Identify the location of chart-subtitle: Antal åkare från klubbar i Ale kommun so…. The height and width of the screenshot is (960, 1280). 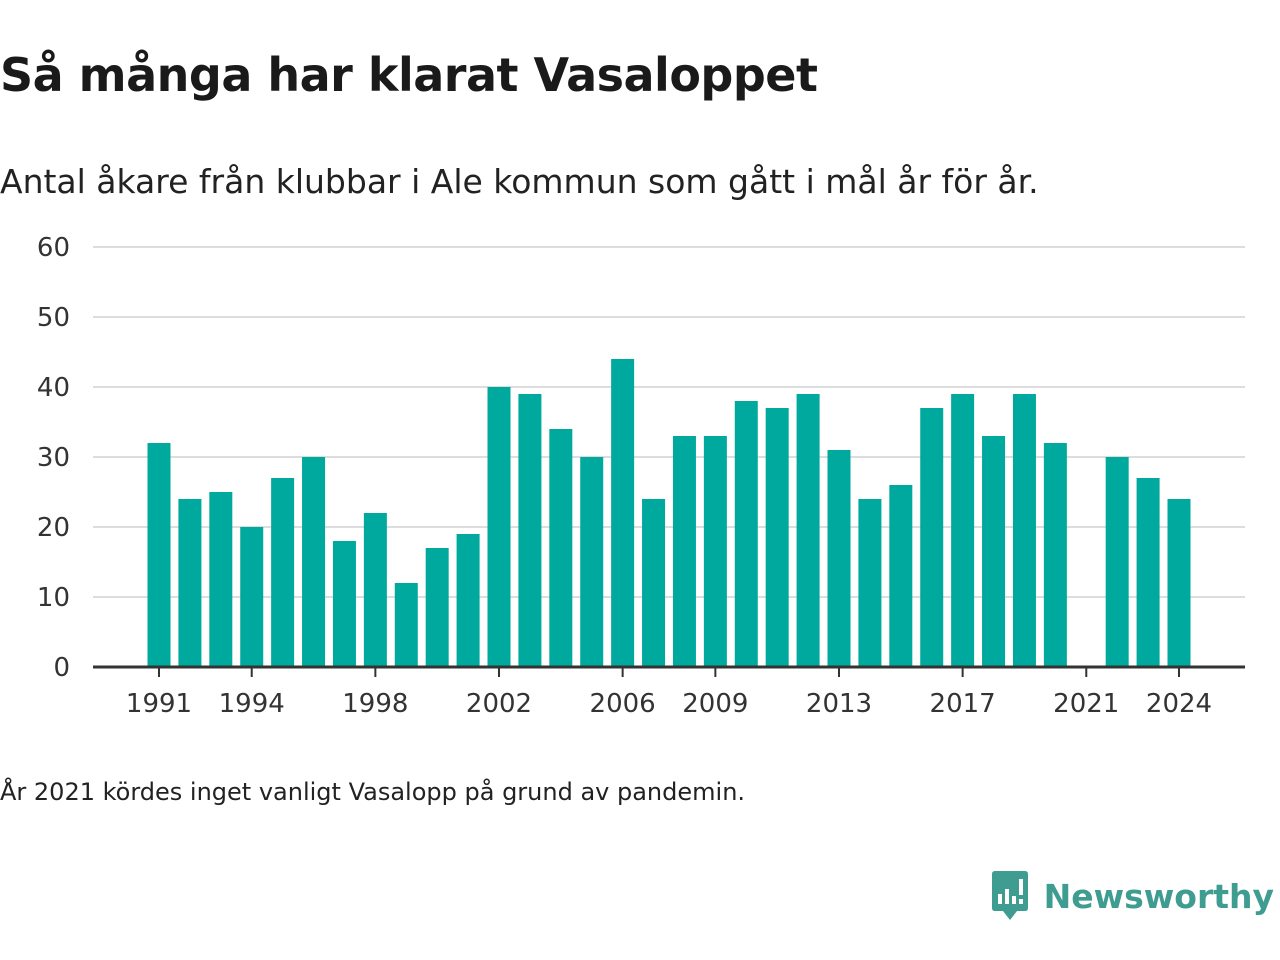
(519, 181).